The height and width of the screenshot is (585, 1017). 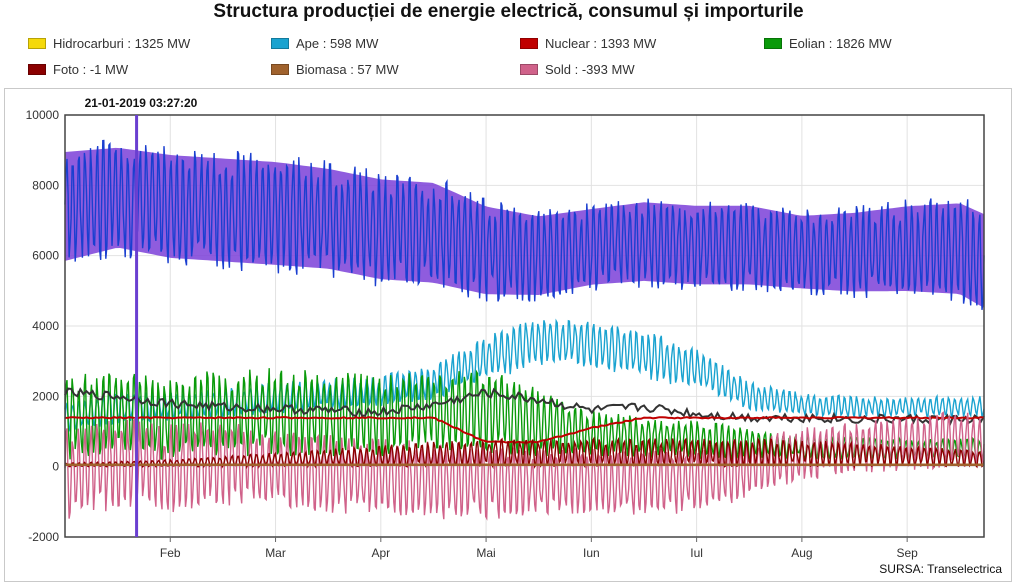 I want to click on x-tick-label: Aug, so click(x=801, y=553).